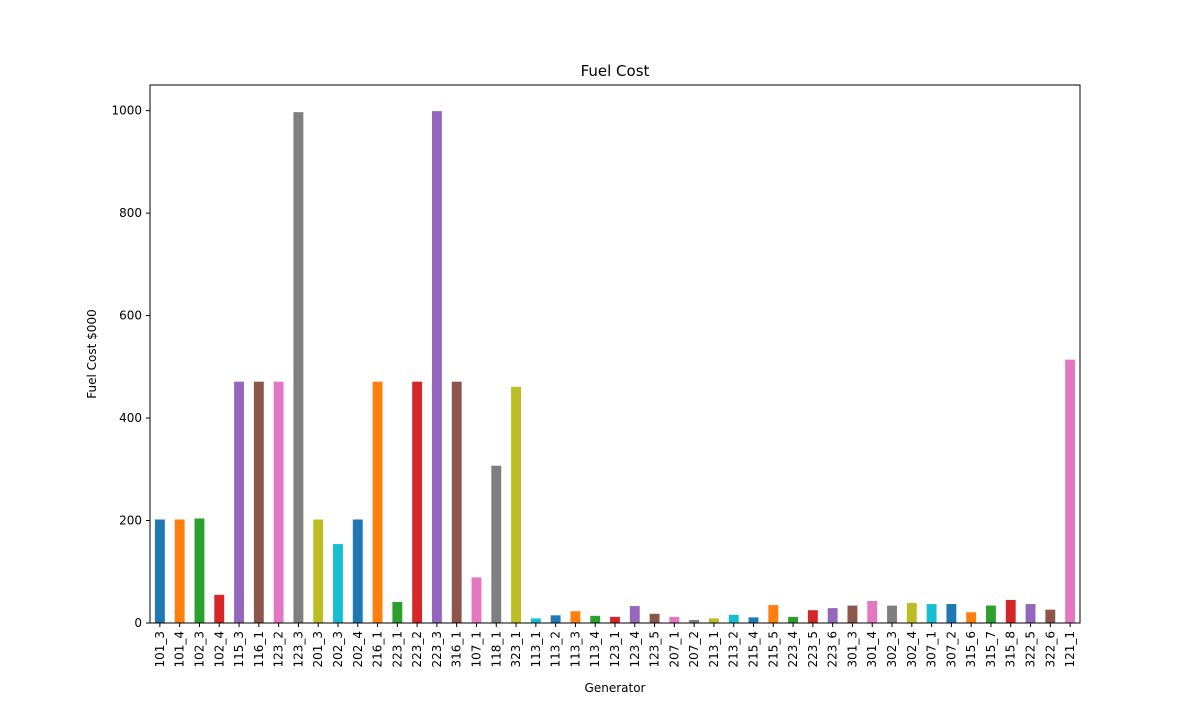 The height and width of the screenshot is (704, 1200). I want to click on x-tick-label: 307_1, so click(932, 649).